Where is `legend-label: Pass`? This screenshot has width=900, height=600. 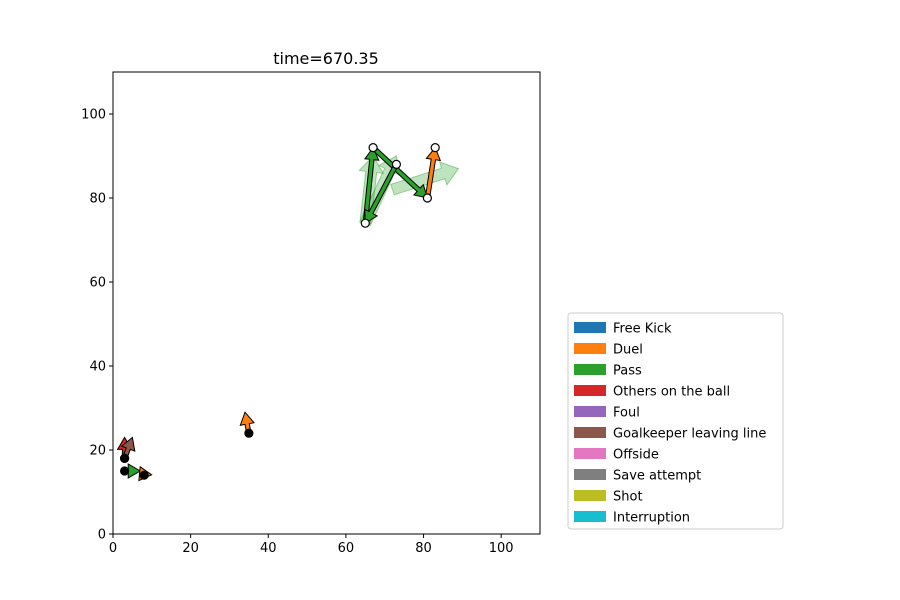
legend-label: Pass is located at coordinates (627, 371).